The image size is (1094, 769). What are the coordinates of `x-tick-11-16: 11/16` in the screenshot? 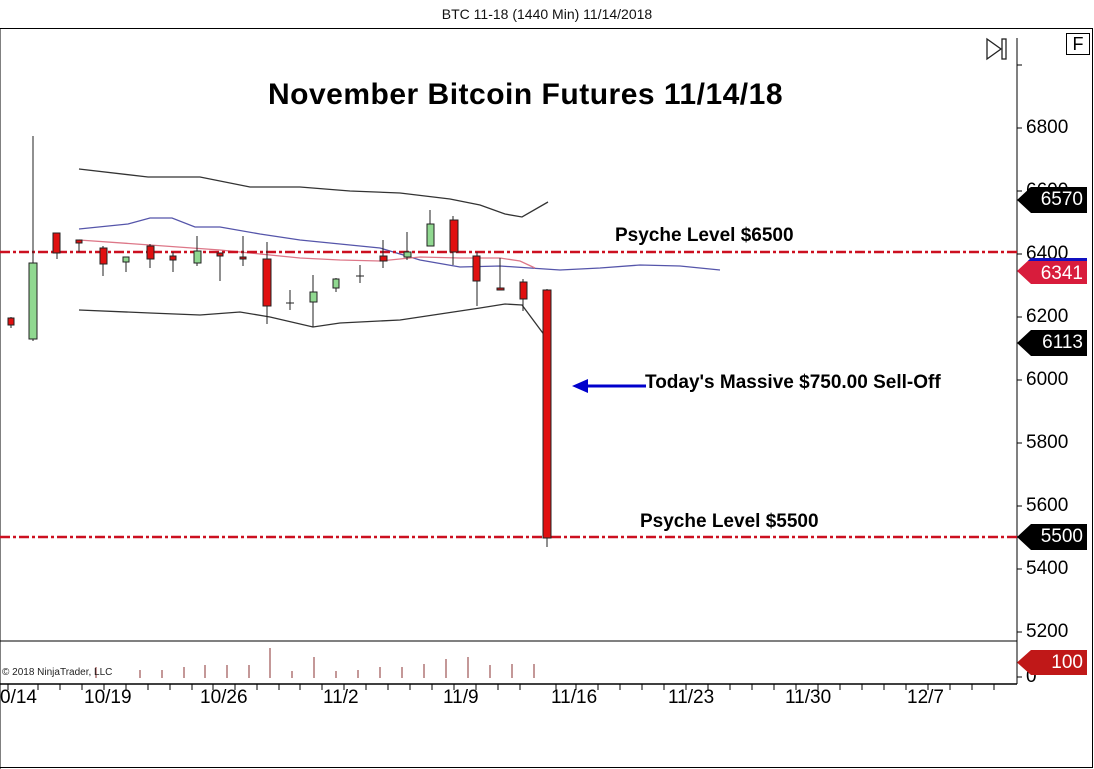 It's located at (574, 697).